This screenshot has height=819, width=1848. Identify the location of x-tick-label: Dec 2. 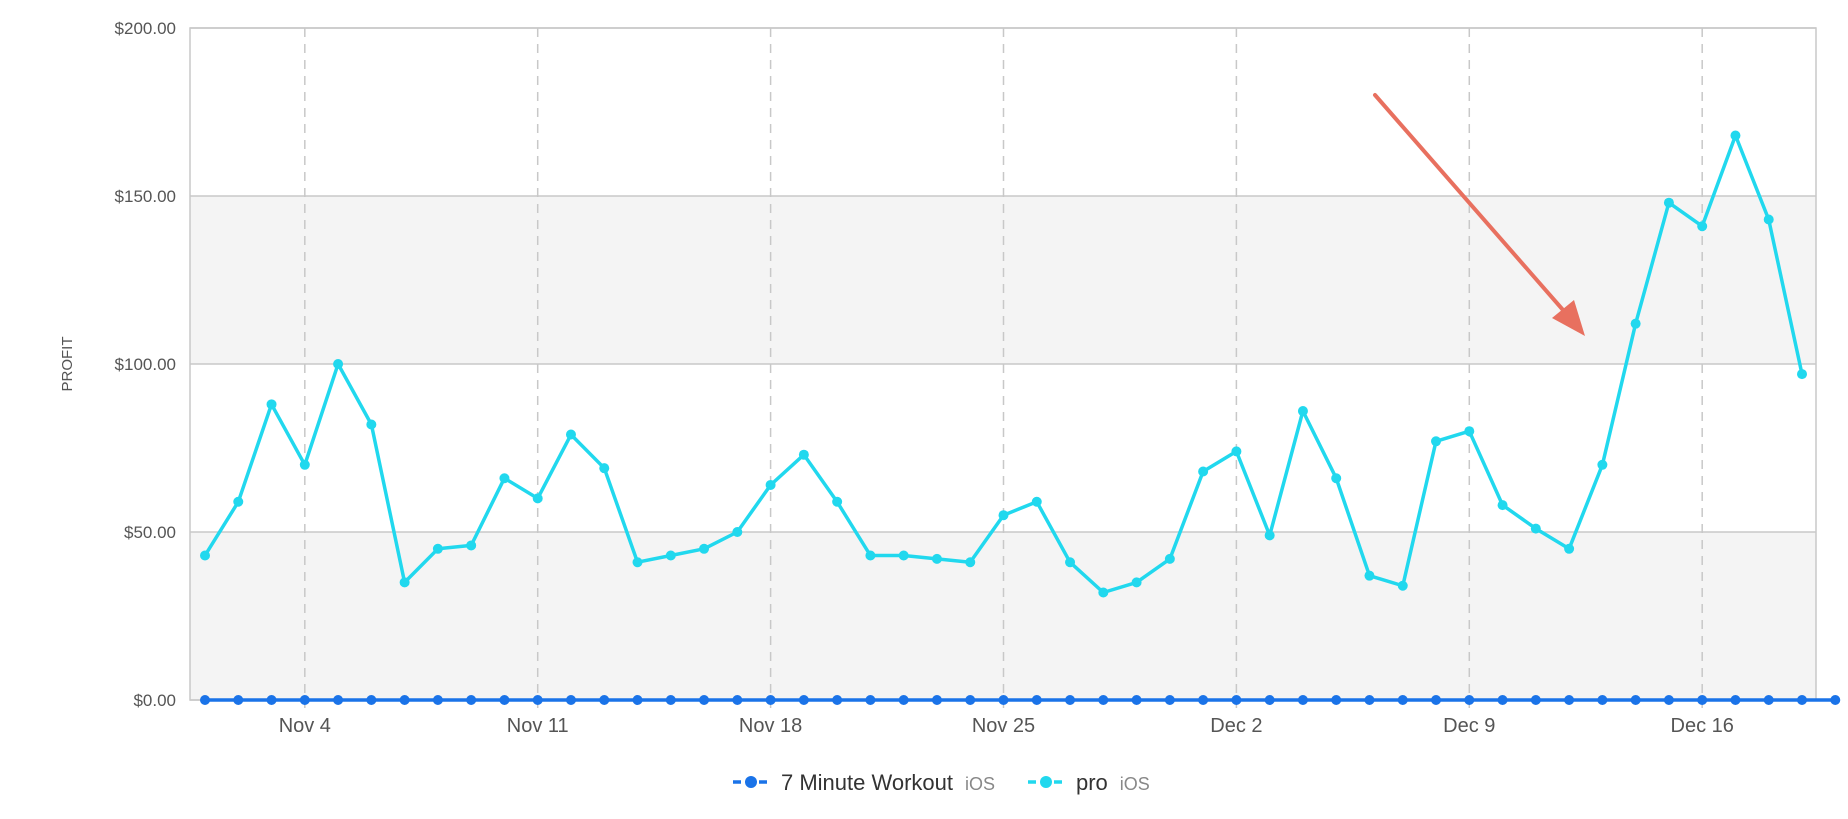
(1236, 726).